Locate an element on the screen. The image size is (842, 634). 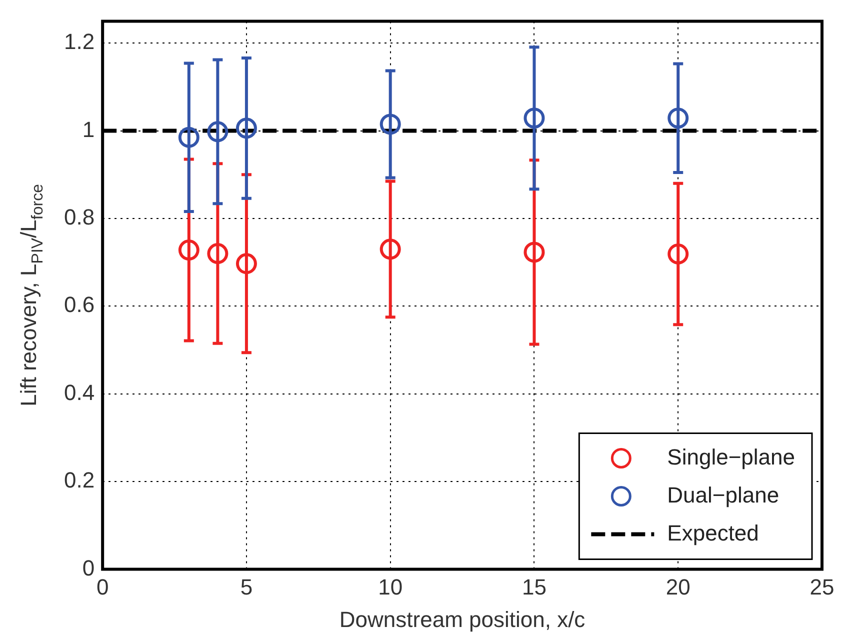
legend-label: Single−plane is located at coordinates (731, 457).